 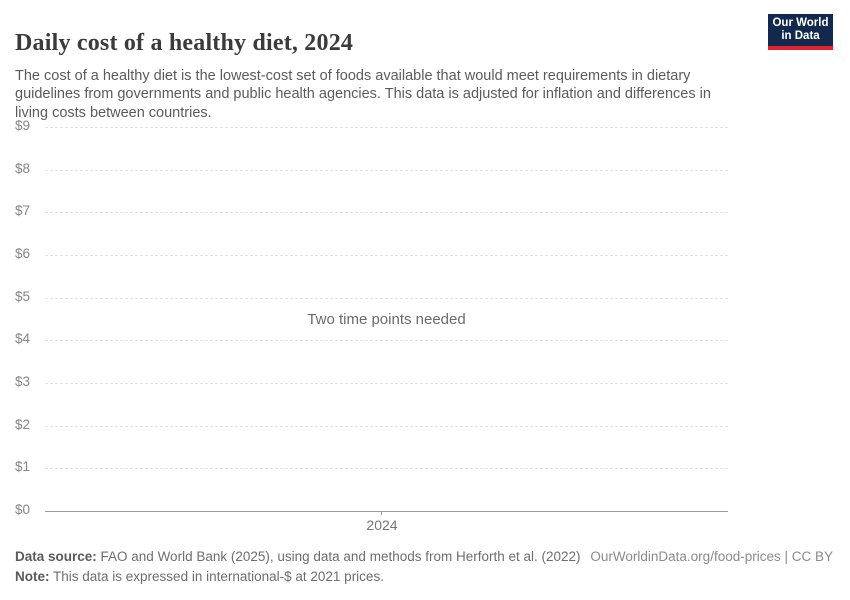 I want to click on x-axis-line, so click(x=386, y=511).